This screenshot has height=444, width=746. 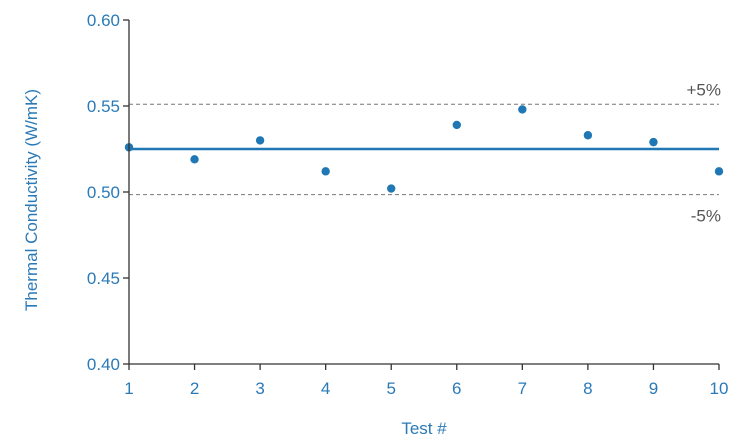 What do you see at coordinates (587, 388) in the screenshot?
I see `x-tick-label: 8` at bounding box center [587, 388].